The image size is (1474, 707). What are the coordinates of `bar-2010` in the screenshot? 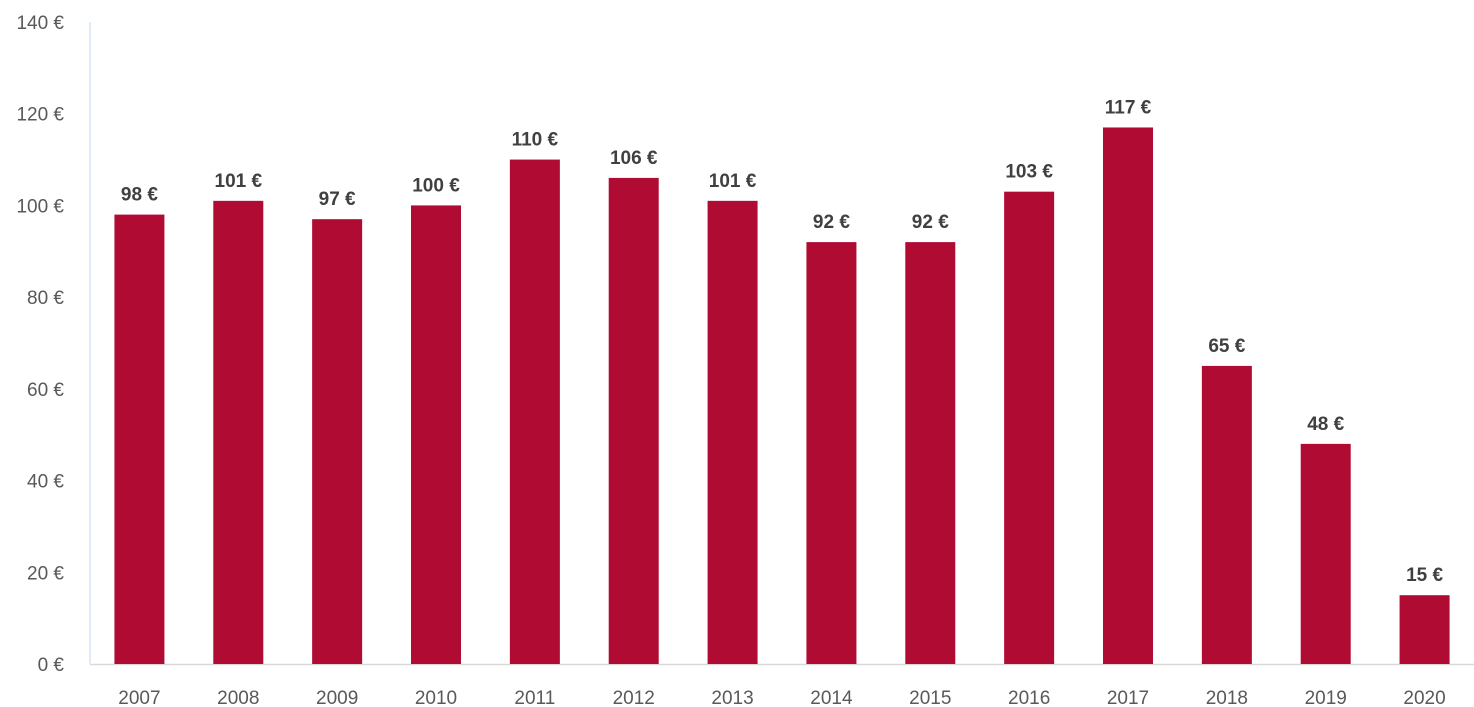 It's located at (436, 434).